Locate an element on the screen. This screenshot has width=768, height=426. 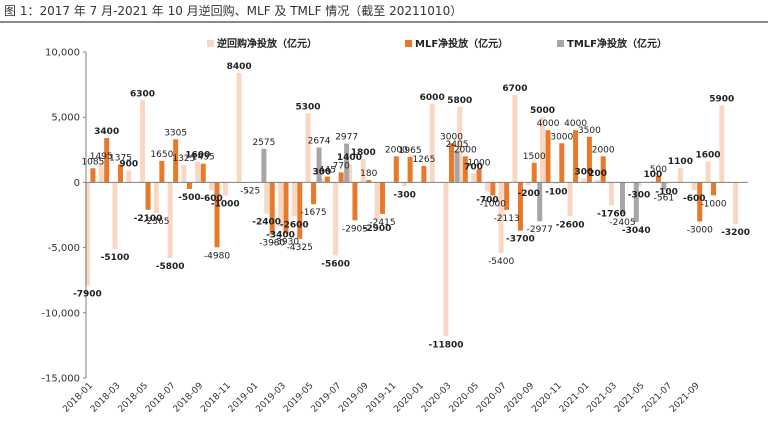
data-label: -5600 is located at coordinates (335, 264).